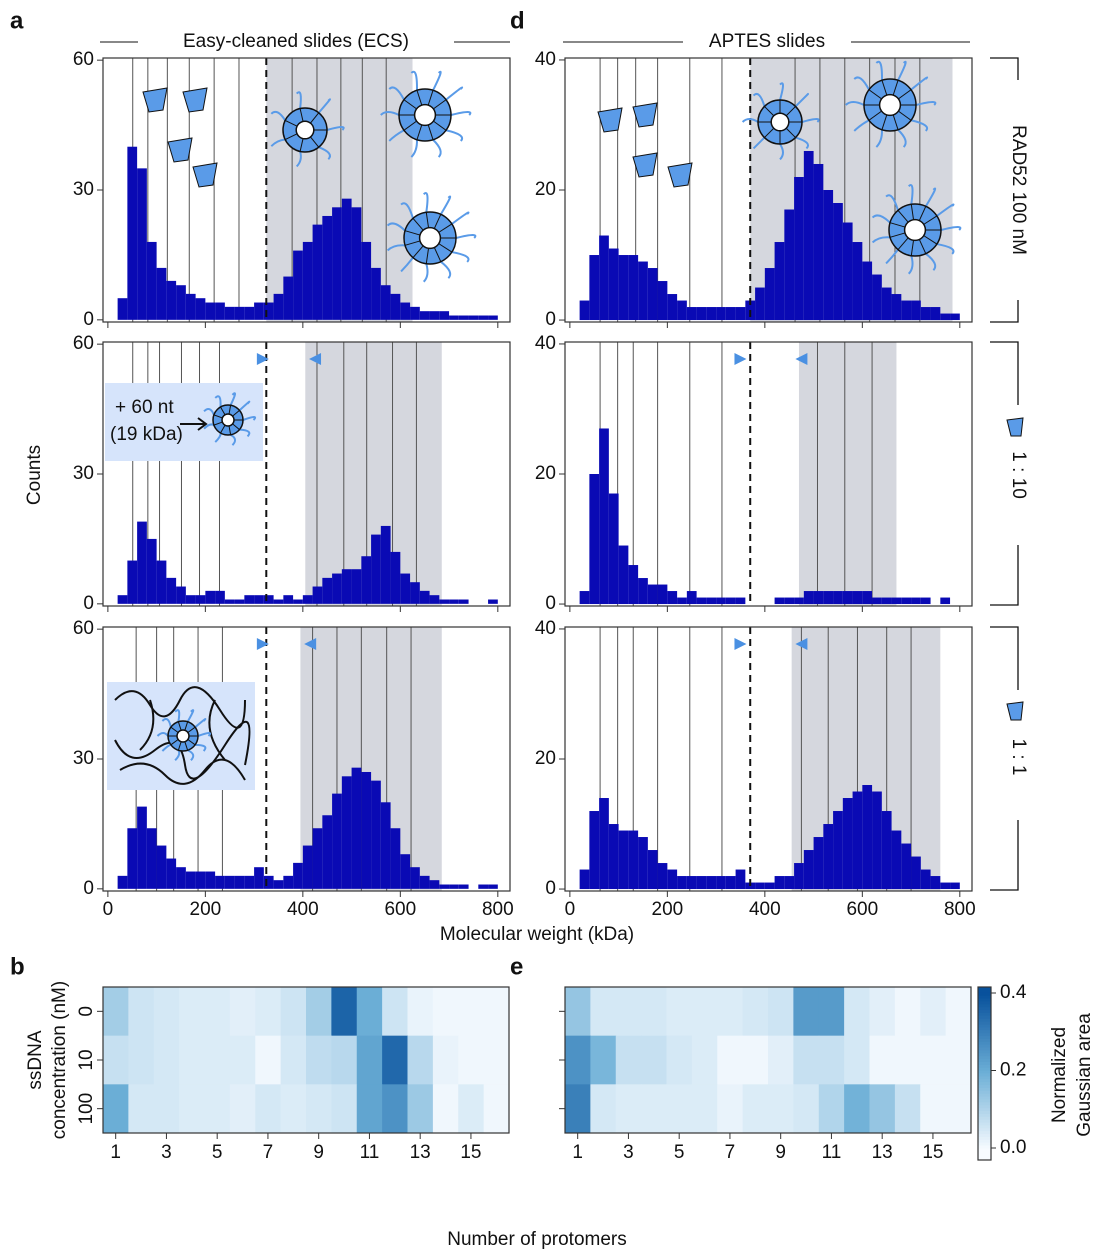  What do you see at coordinates (765, 909) in the screenshot?
I see `x-tick-label: 400` at bounding box center [765, 909].